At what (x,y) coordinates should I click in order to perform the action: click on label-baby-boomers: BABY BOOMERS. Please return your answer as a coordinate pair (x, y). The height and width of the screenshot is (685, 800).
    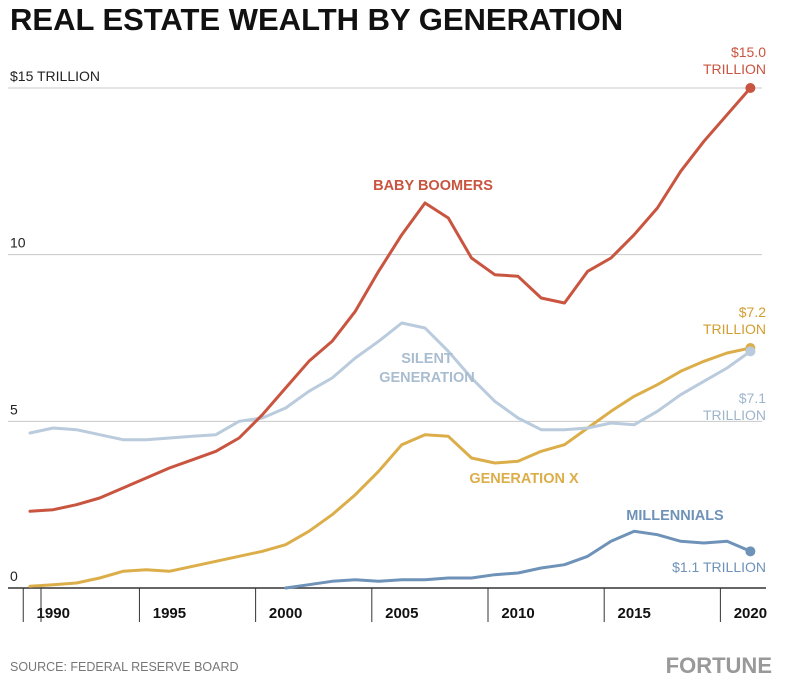
    Looking at the image, I should click on (433, 186).